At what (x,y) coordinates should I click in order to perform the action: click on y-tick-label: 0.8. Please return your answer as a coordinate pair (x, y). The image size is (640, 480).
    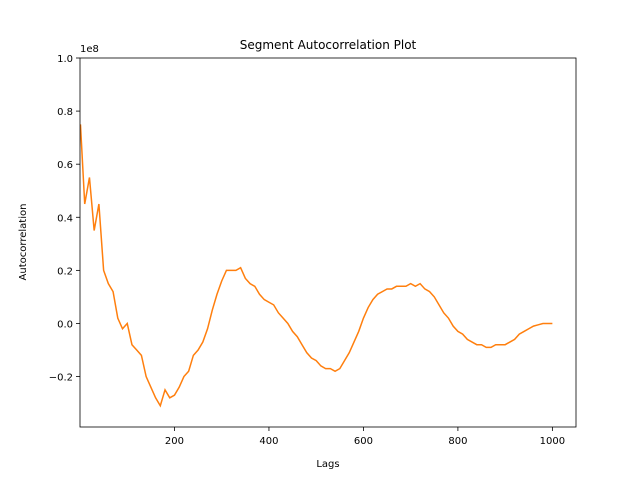
    Looking at the image, I should click on (65, 112).